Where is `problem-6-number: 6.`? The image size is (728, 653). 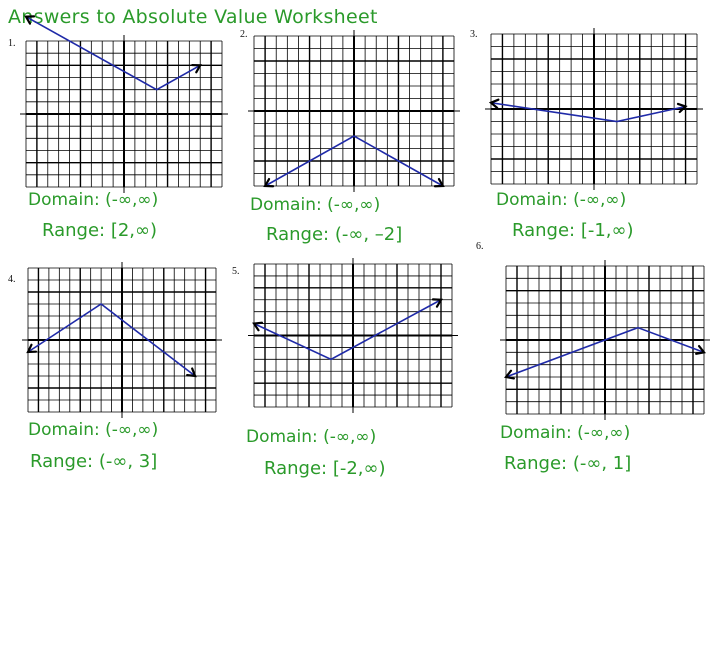
problem-6-number: 6. is located at coordinates (480, 246).